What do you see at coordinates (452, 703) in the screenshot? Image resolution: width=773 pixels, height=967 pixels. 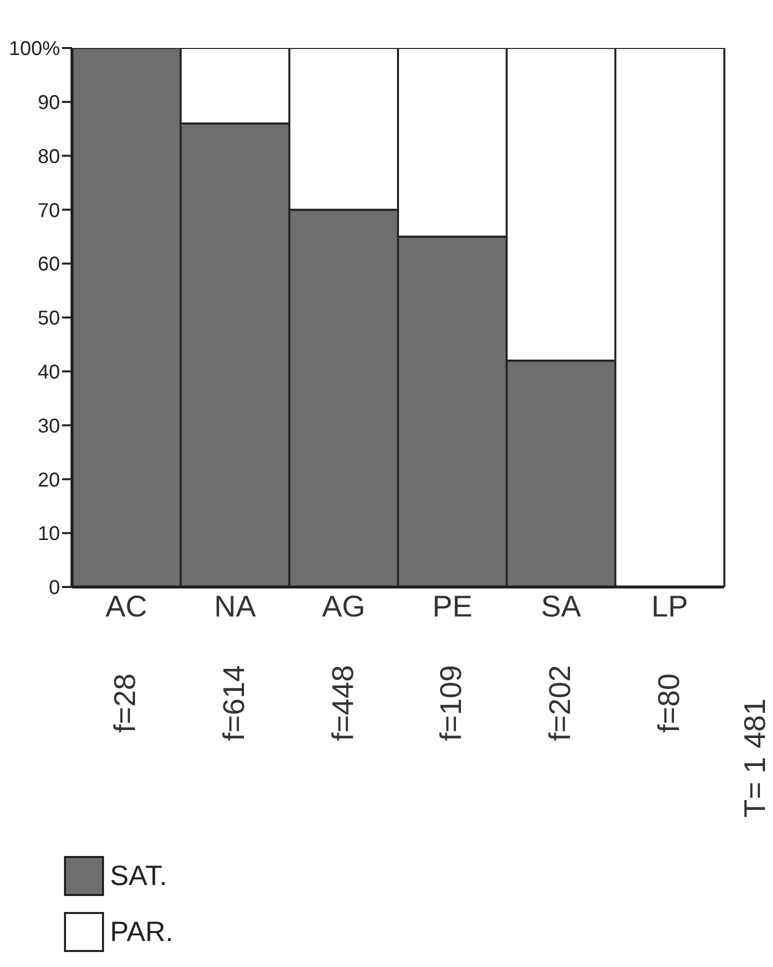 I see `text: f=109` at bounding box center [452, 703].